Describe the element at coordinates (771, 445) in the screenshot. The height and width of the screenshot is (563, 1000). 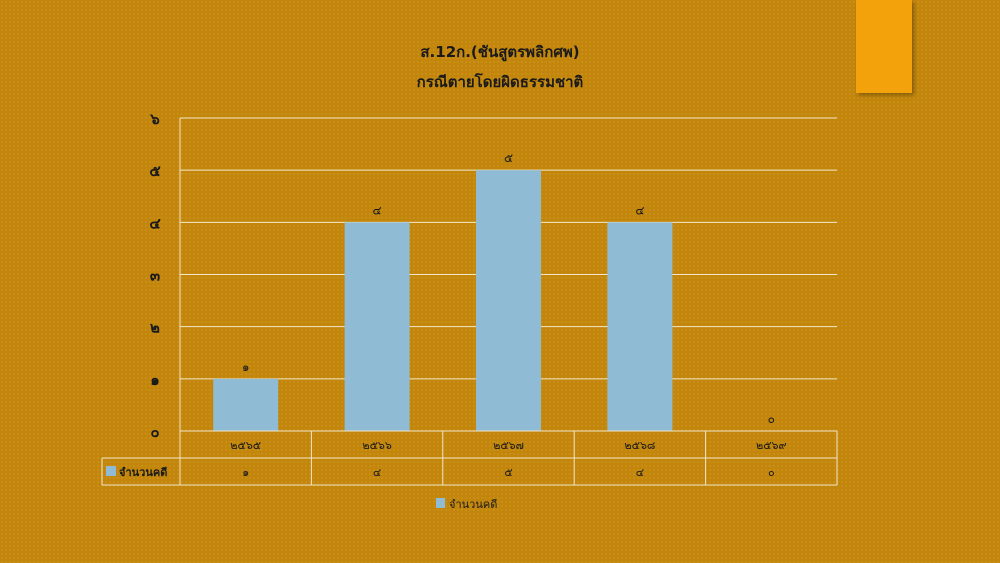
I see `x-category-label: ๒๕๖๙` at that location.